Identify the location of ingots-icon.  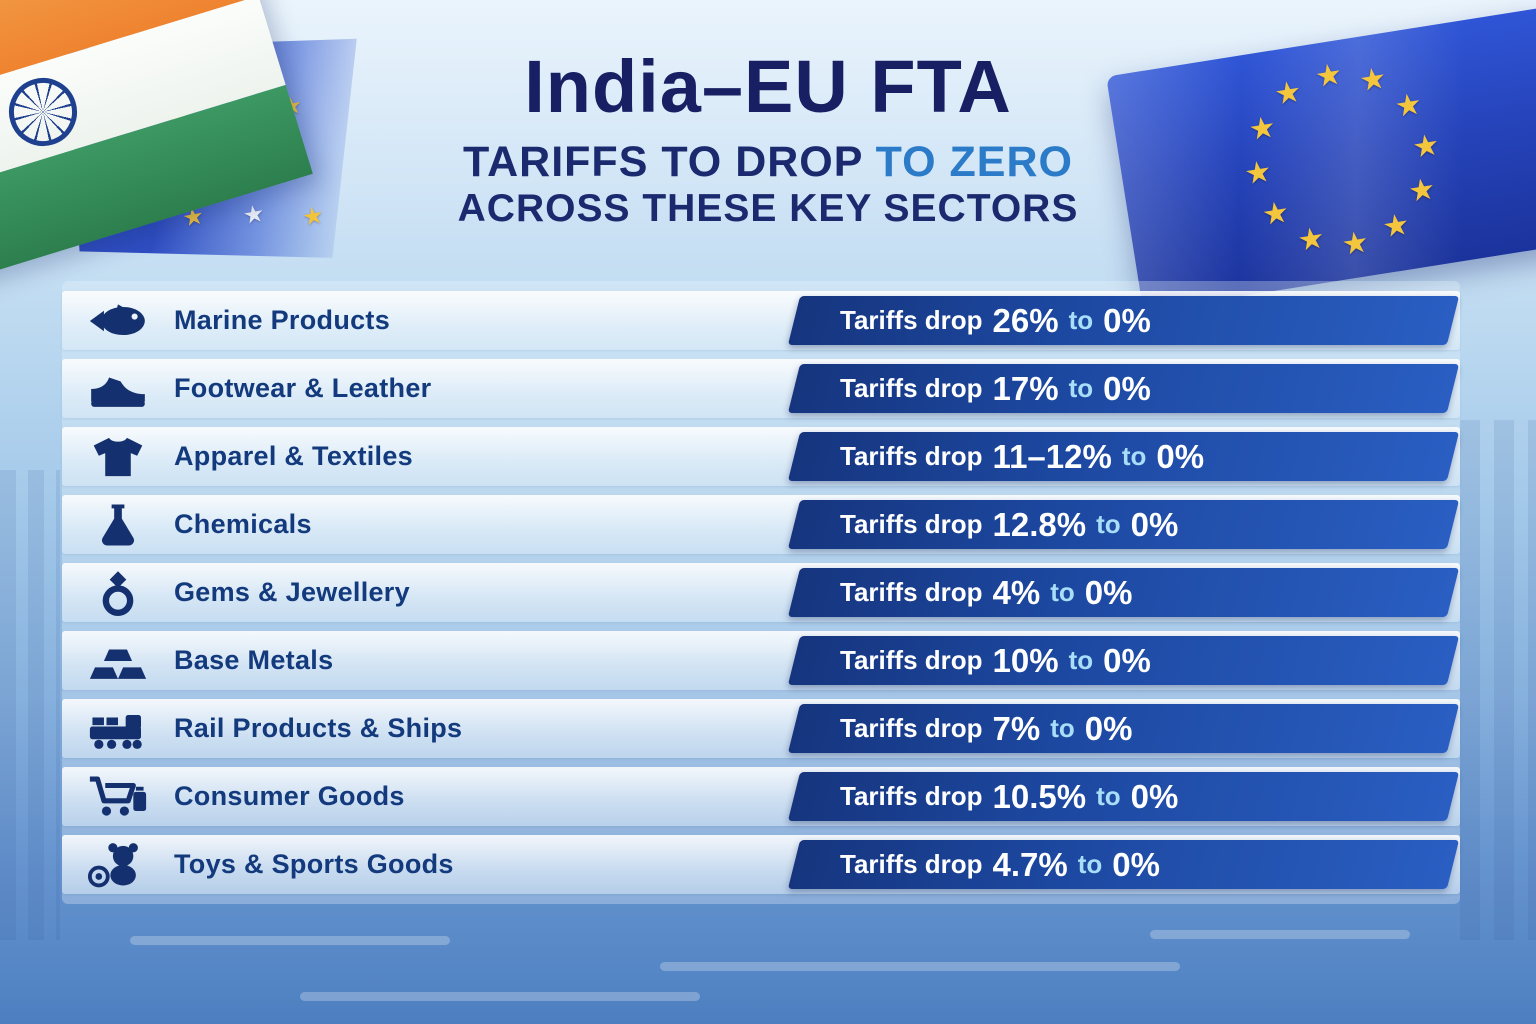
(118, 661).